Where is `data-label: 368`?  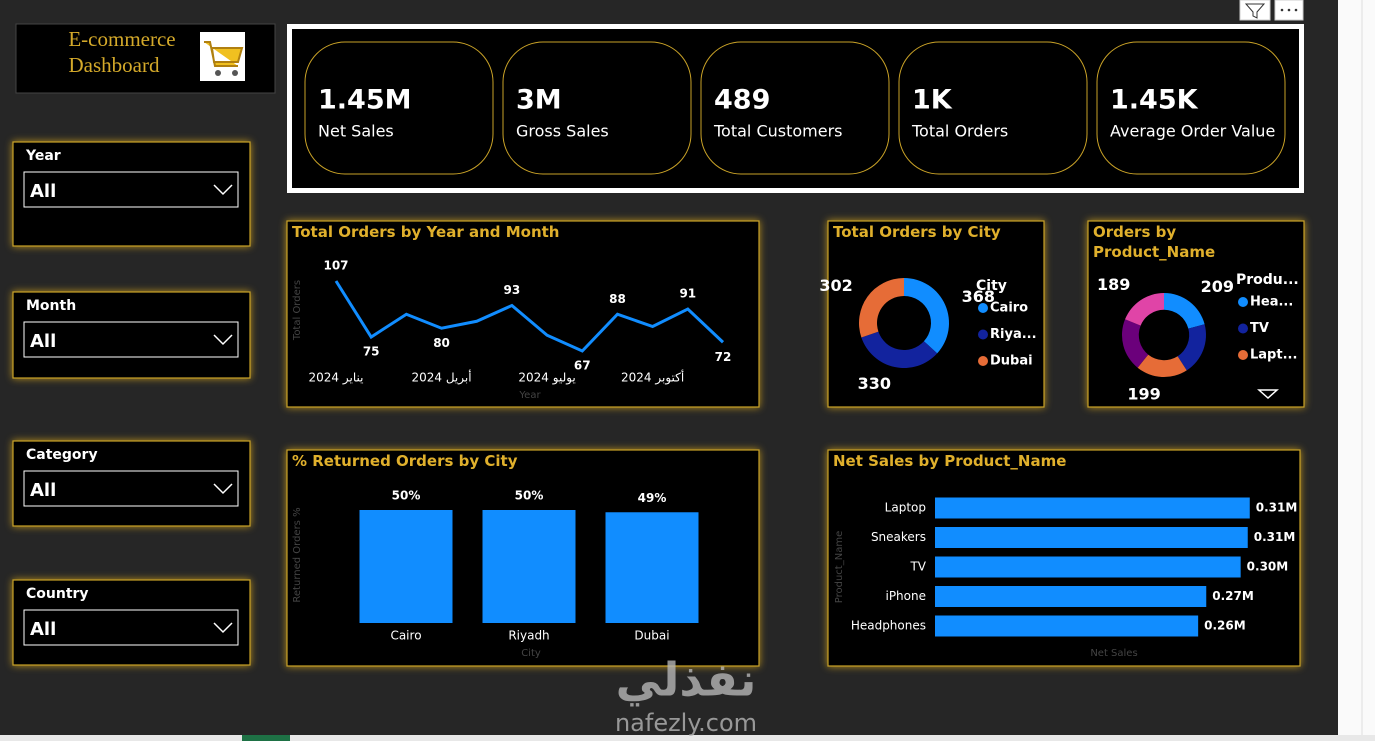 data-label: 368 is located at coordinates (978, 296).